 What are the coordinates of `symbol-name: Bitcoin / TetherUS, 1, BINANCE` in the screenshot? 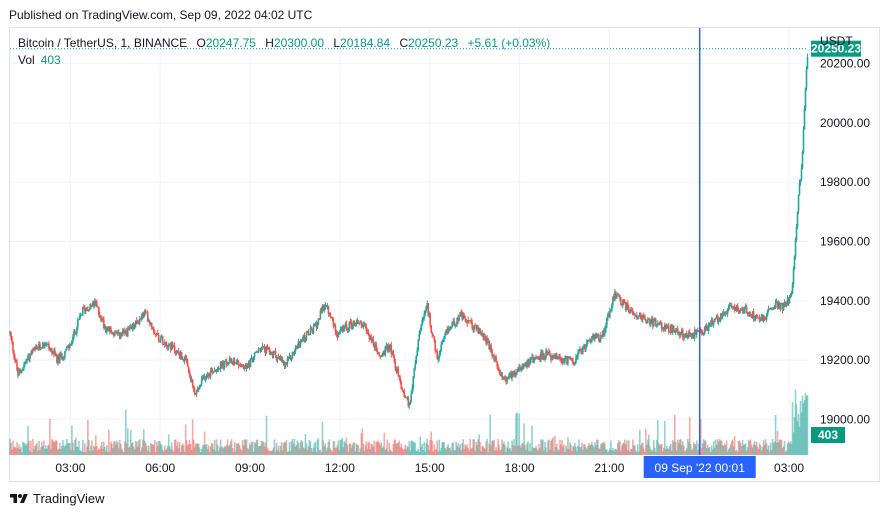 It's located at (103, 43).